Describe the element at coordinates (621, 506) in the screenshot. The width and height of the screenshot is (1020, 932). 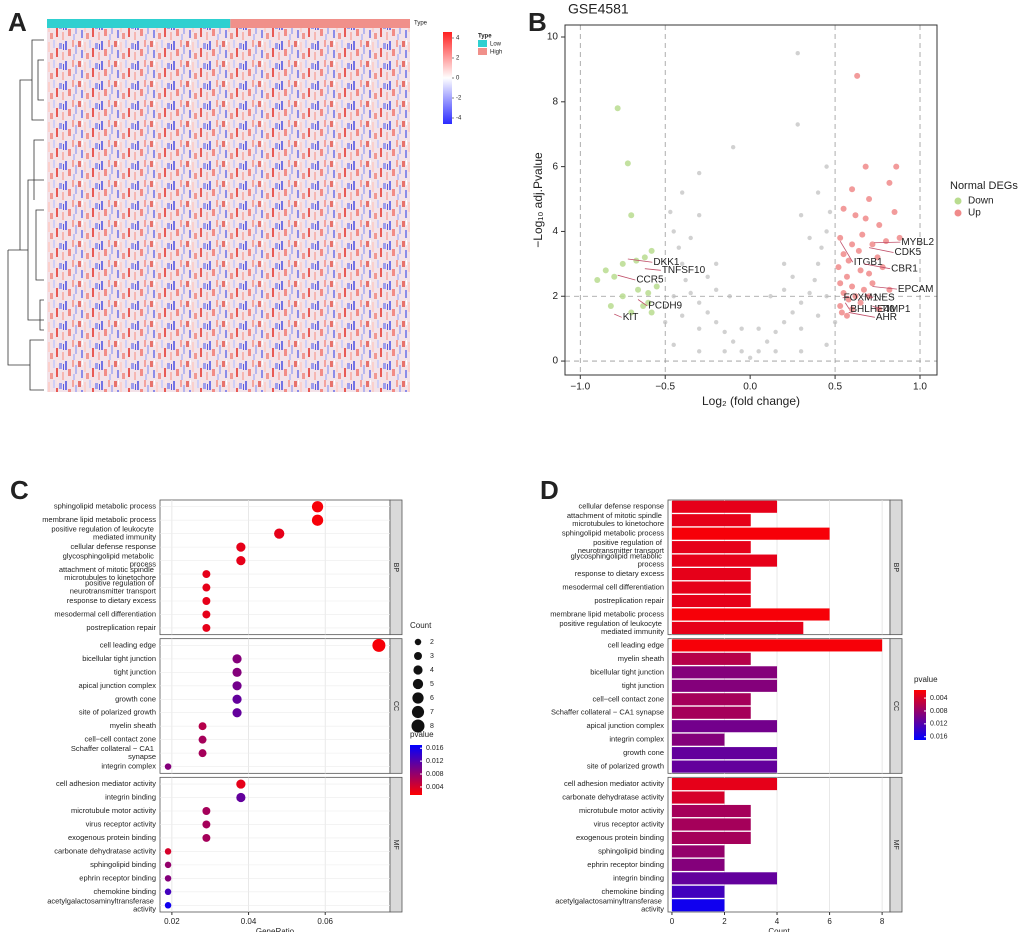
I see `y-tick-label: cellular defense response` at that location.